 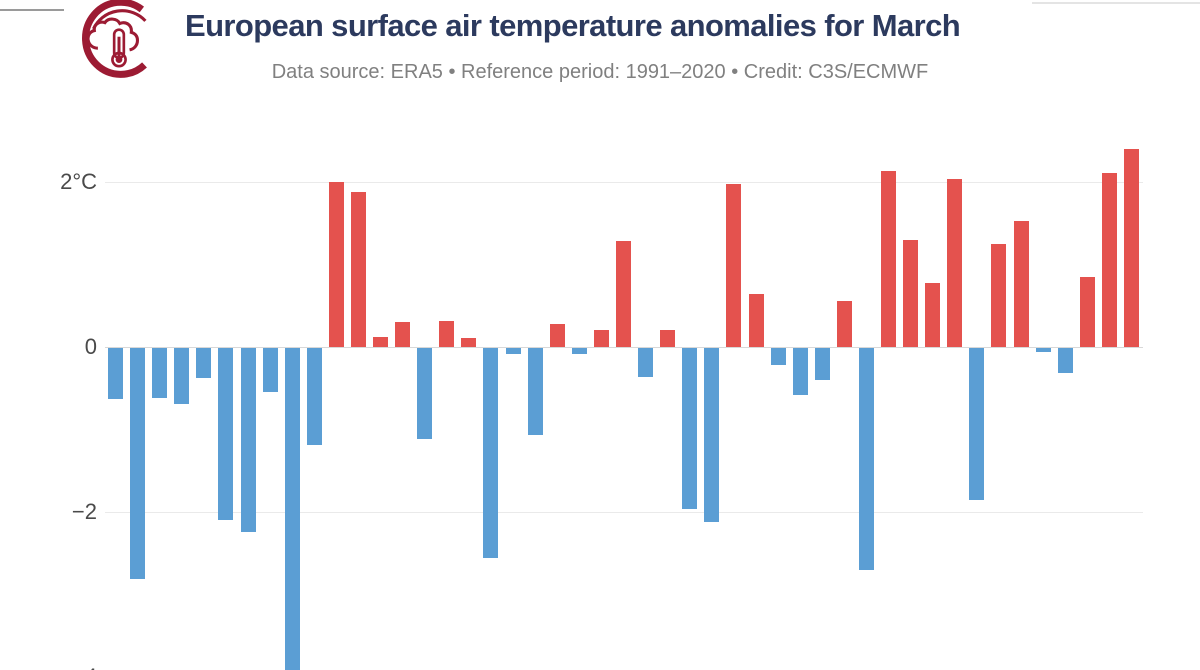 What do you see at coordinates (1065, 360) in the screenshot?
I see `bar-2022` at bounding box center [1065, 360].